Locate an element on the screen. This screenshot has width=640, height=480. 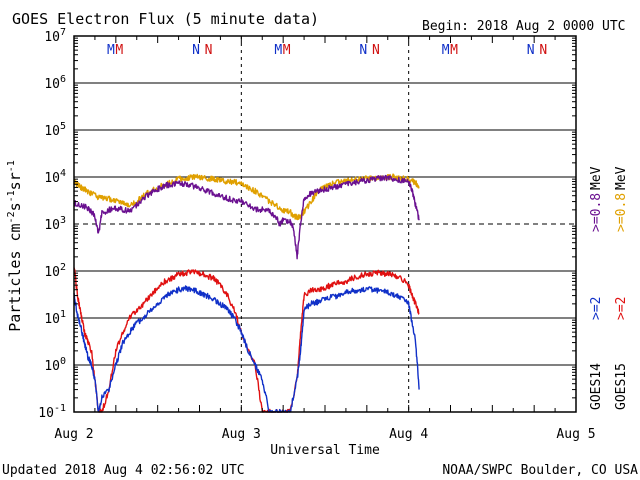
updated-time: Updated 2018 Aug 4 02:56:02 UTC is located at coordinates (123, 470).